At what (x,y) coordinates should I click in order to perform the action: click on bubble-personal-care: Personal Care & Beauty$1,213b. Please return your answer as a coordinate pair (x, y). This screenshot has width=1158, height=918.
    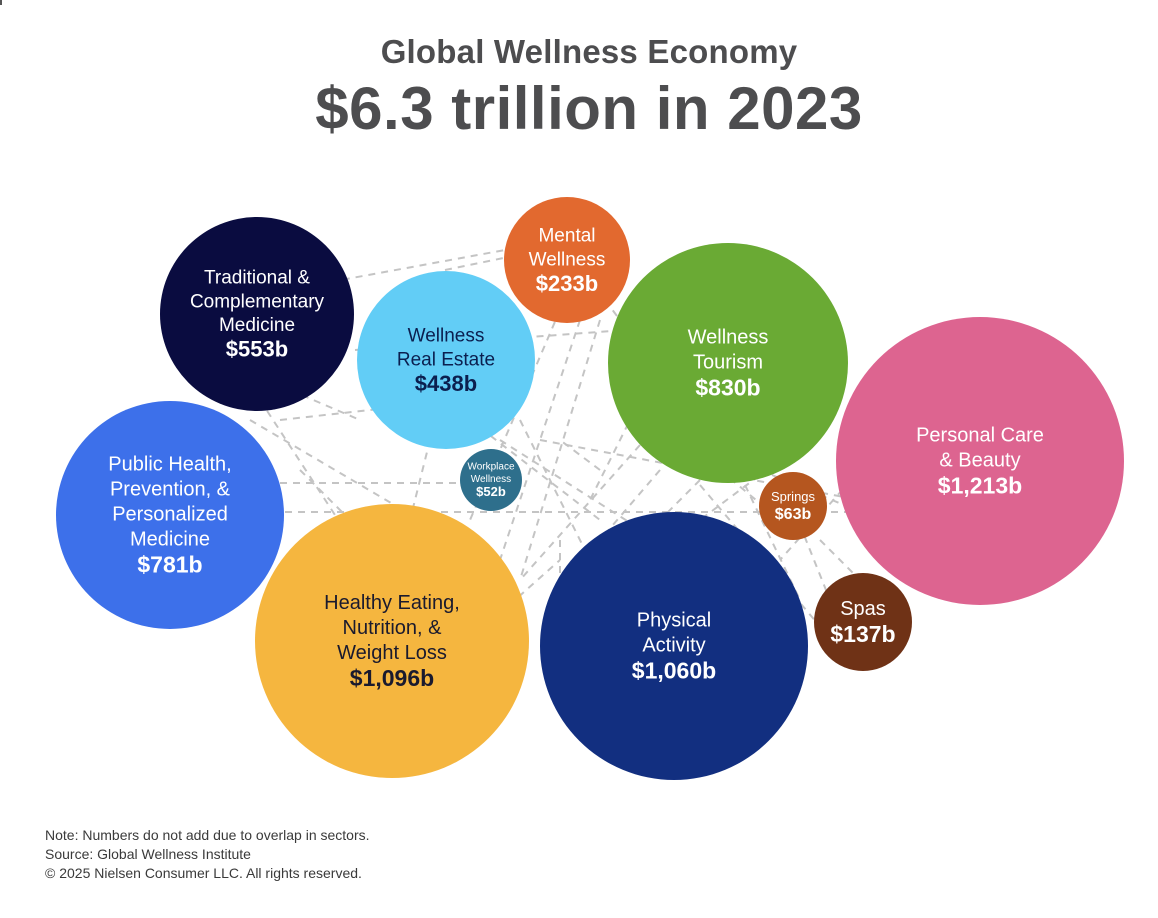
    Looking at the image, I should click on (980, 461).